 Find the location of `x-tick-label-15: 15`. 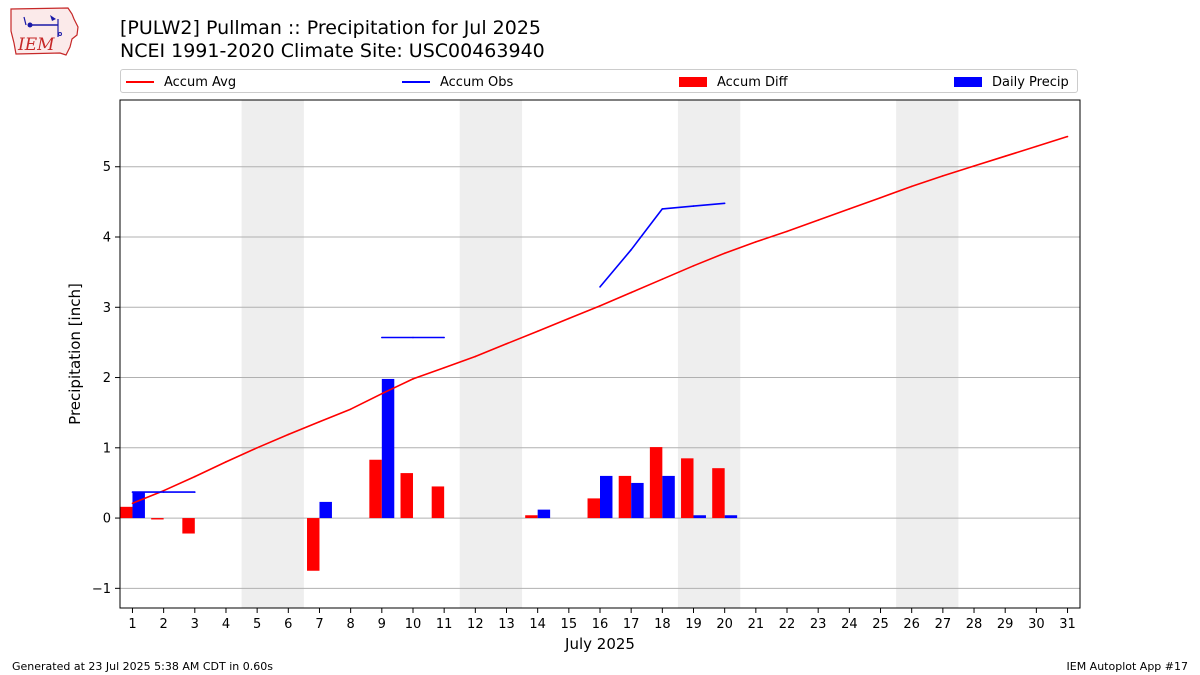

x-tick-label-15: 15 is located at coordinates (569, 624).